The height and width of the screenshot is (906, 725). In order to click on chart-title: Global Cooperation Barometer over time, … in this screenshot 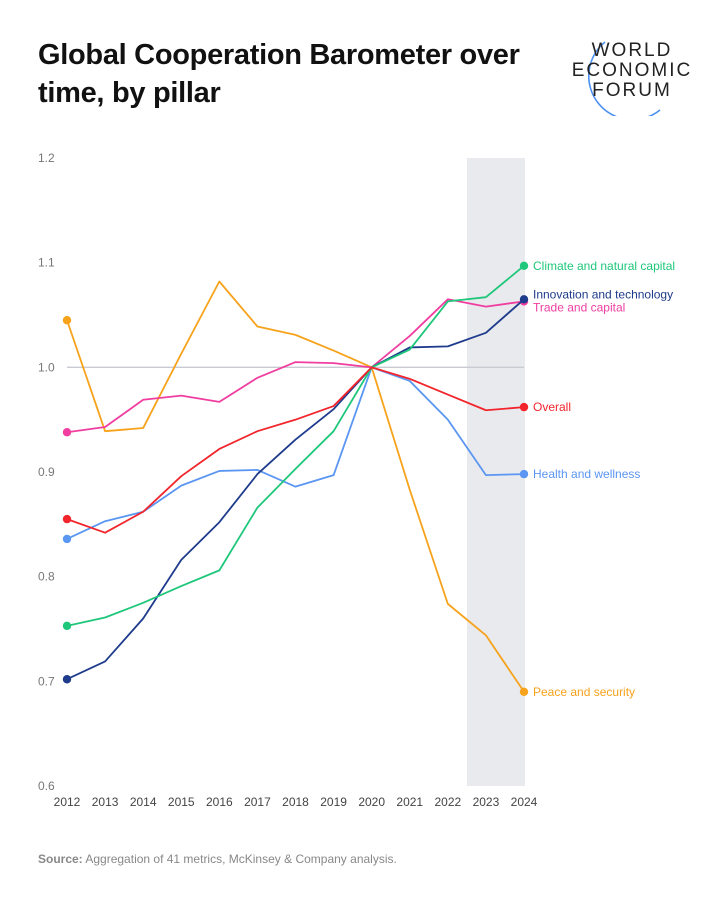, I will do `click(279, 74)`.